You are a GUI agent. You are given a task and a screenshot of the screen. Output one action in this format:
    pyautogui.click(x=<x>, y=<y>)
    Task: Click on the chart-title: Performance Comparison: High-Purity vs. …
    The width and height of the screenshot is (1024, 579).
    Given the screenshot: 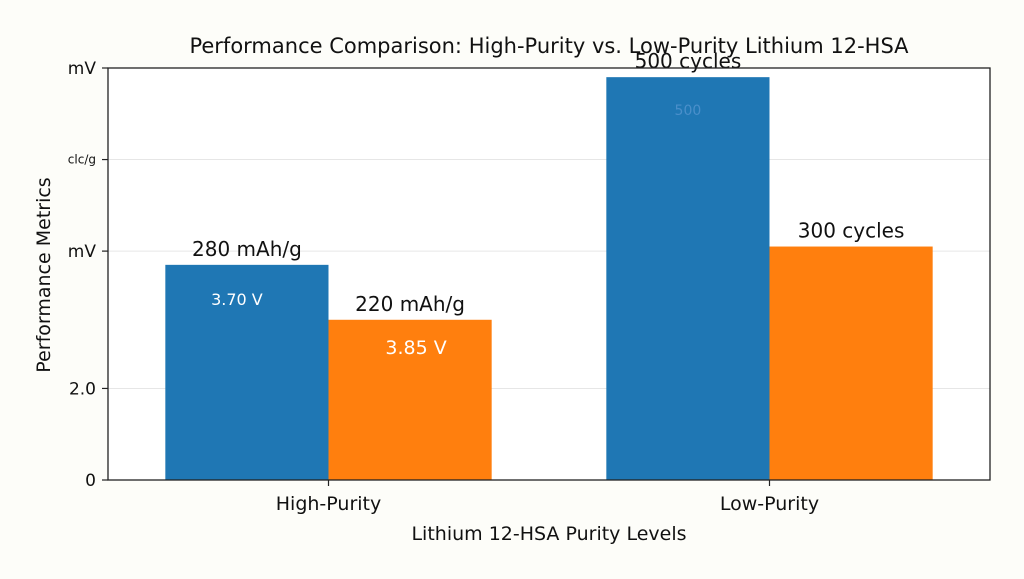 What is the action you would take?
    pyautogui.click(x=549, y=46)
    